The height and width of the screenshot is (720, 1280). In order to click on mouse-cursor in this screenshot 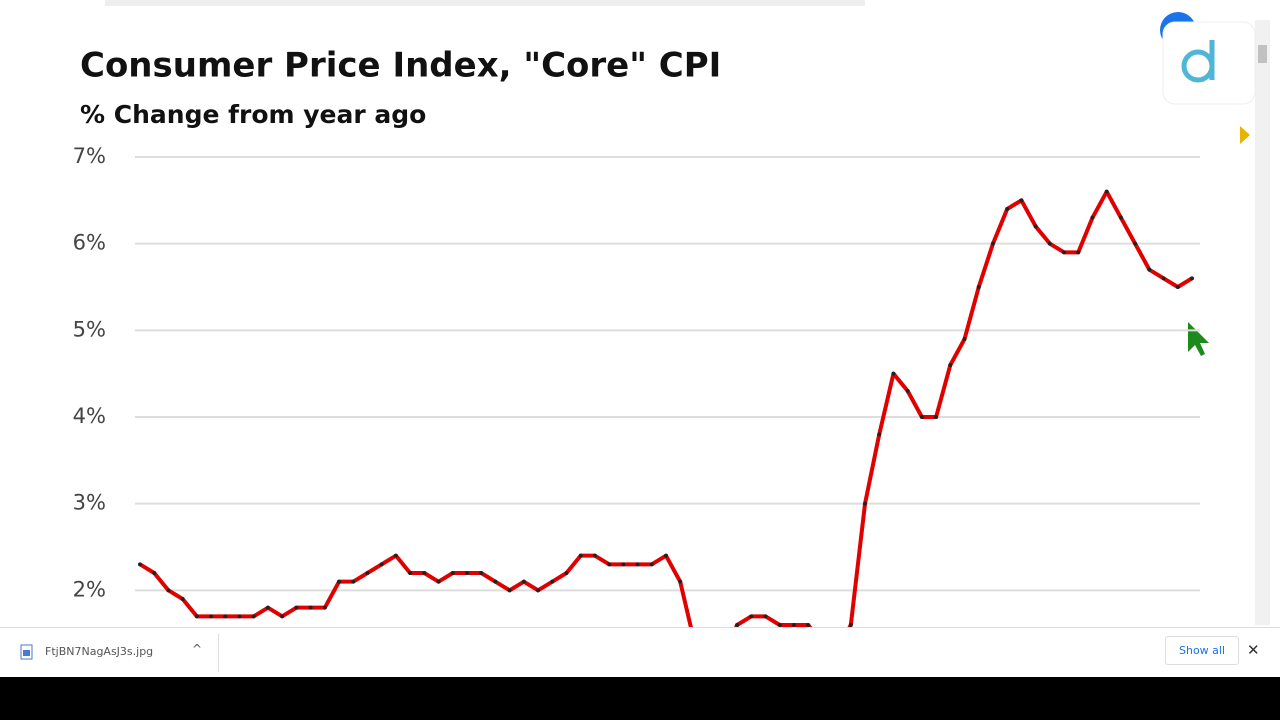, I will do `click(1198, 339)`.